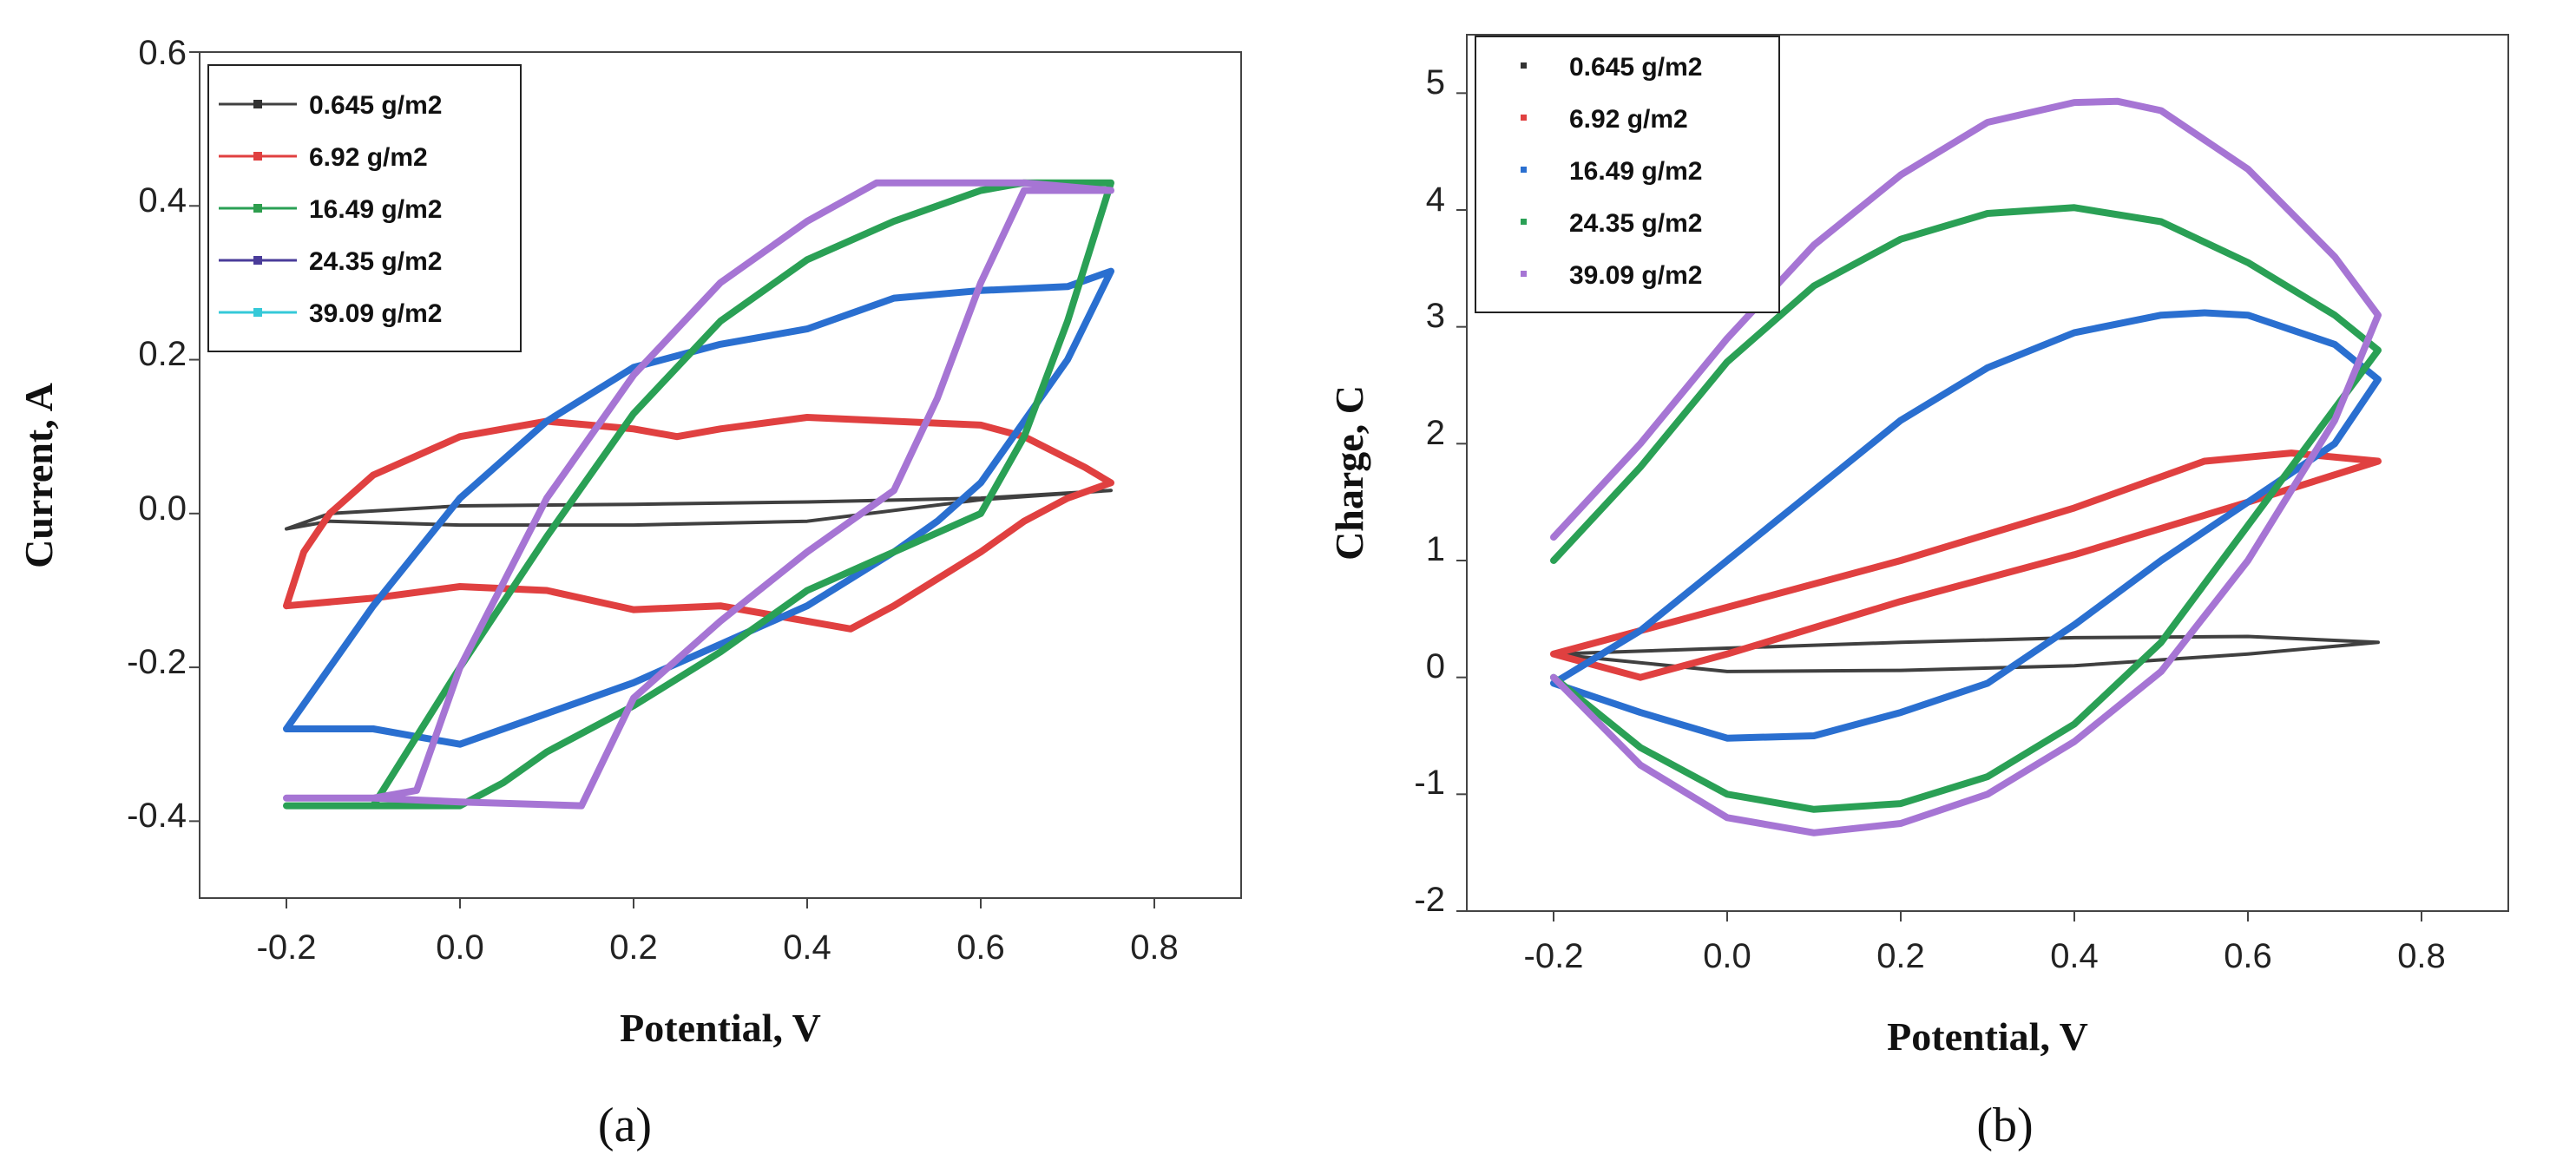 This screenshot has height=1174, width=2576. Describe the element at coordinates (1429, 783) in the screenshot. I see `y-tick-label: -1` at that location.